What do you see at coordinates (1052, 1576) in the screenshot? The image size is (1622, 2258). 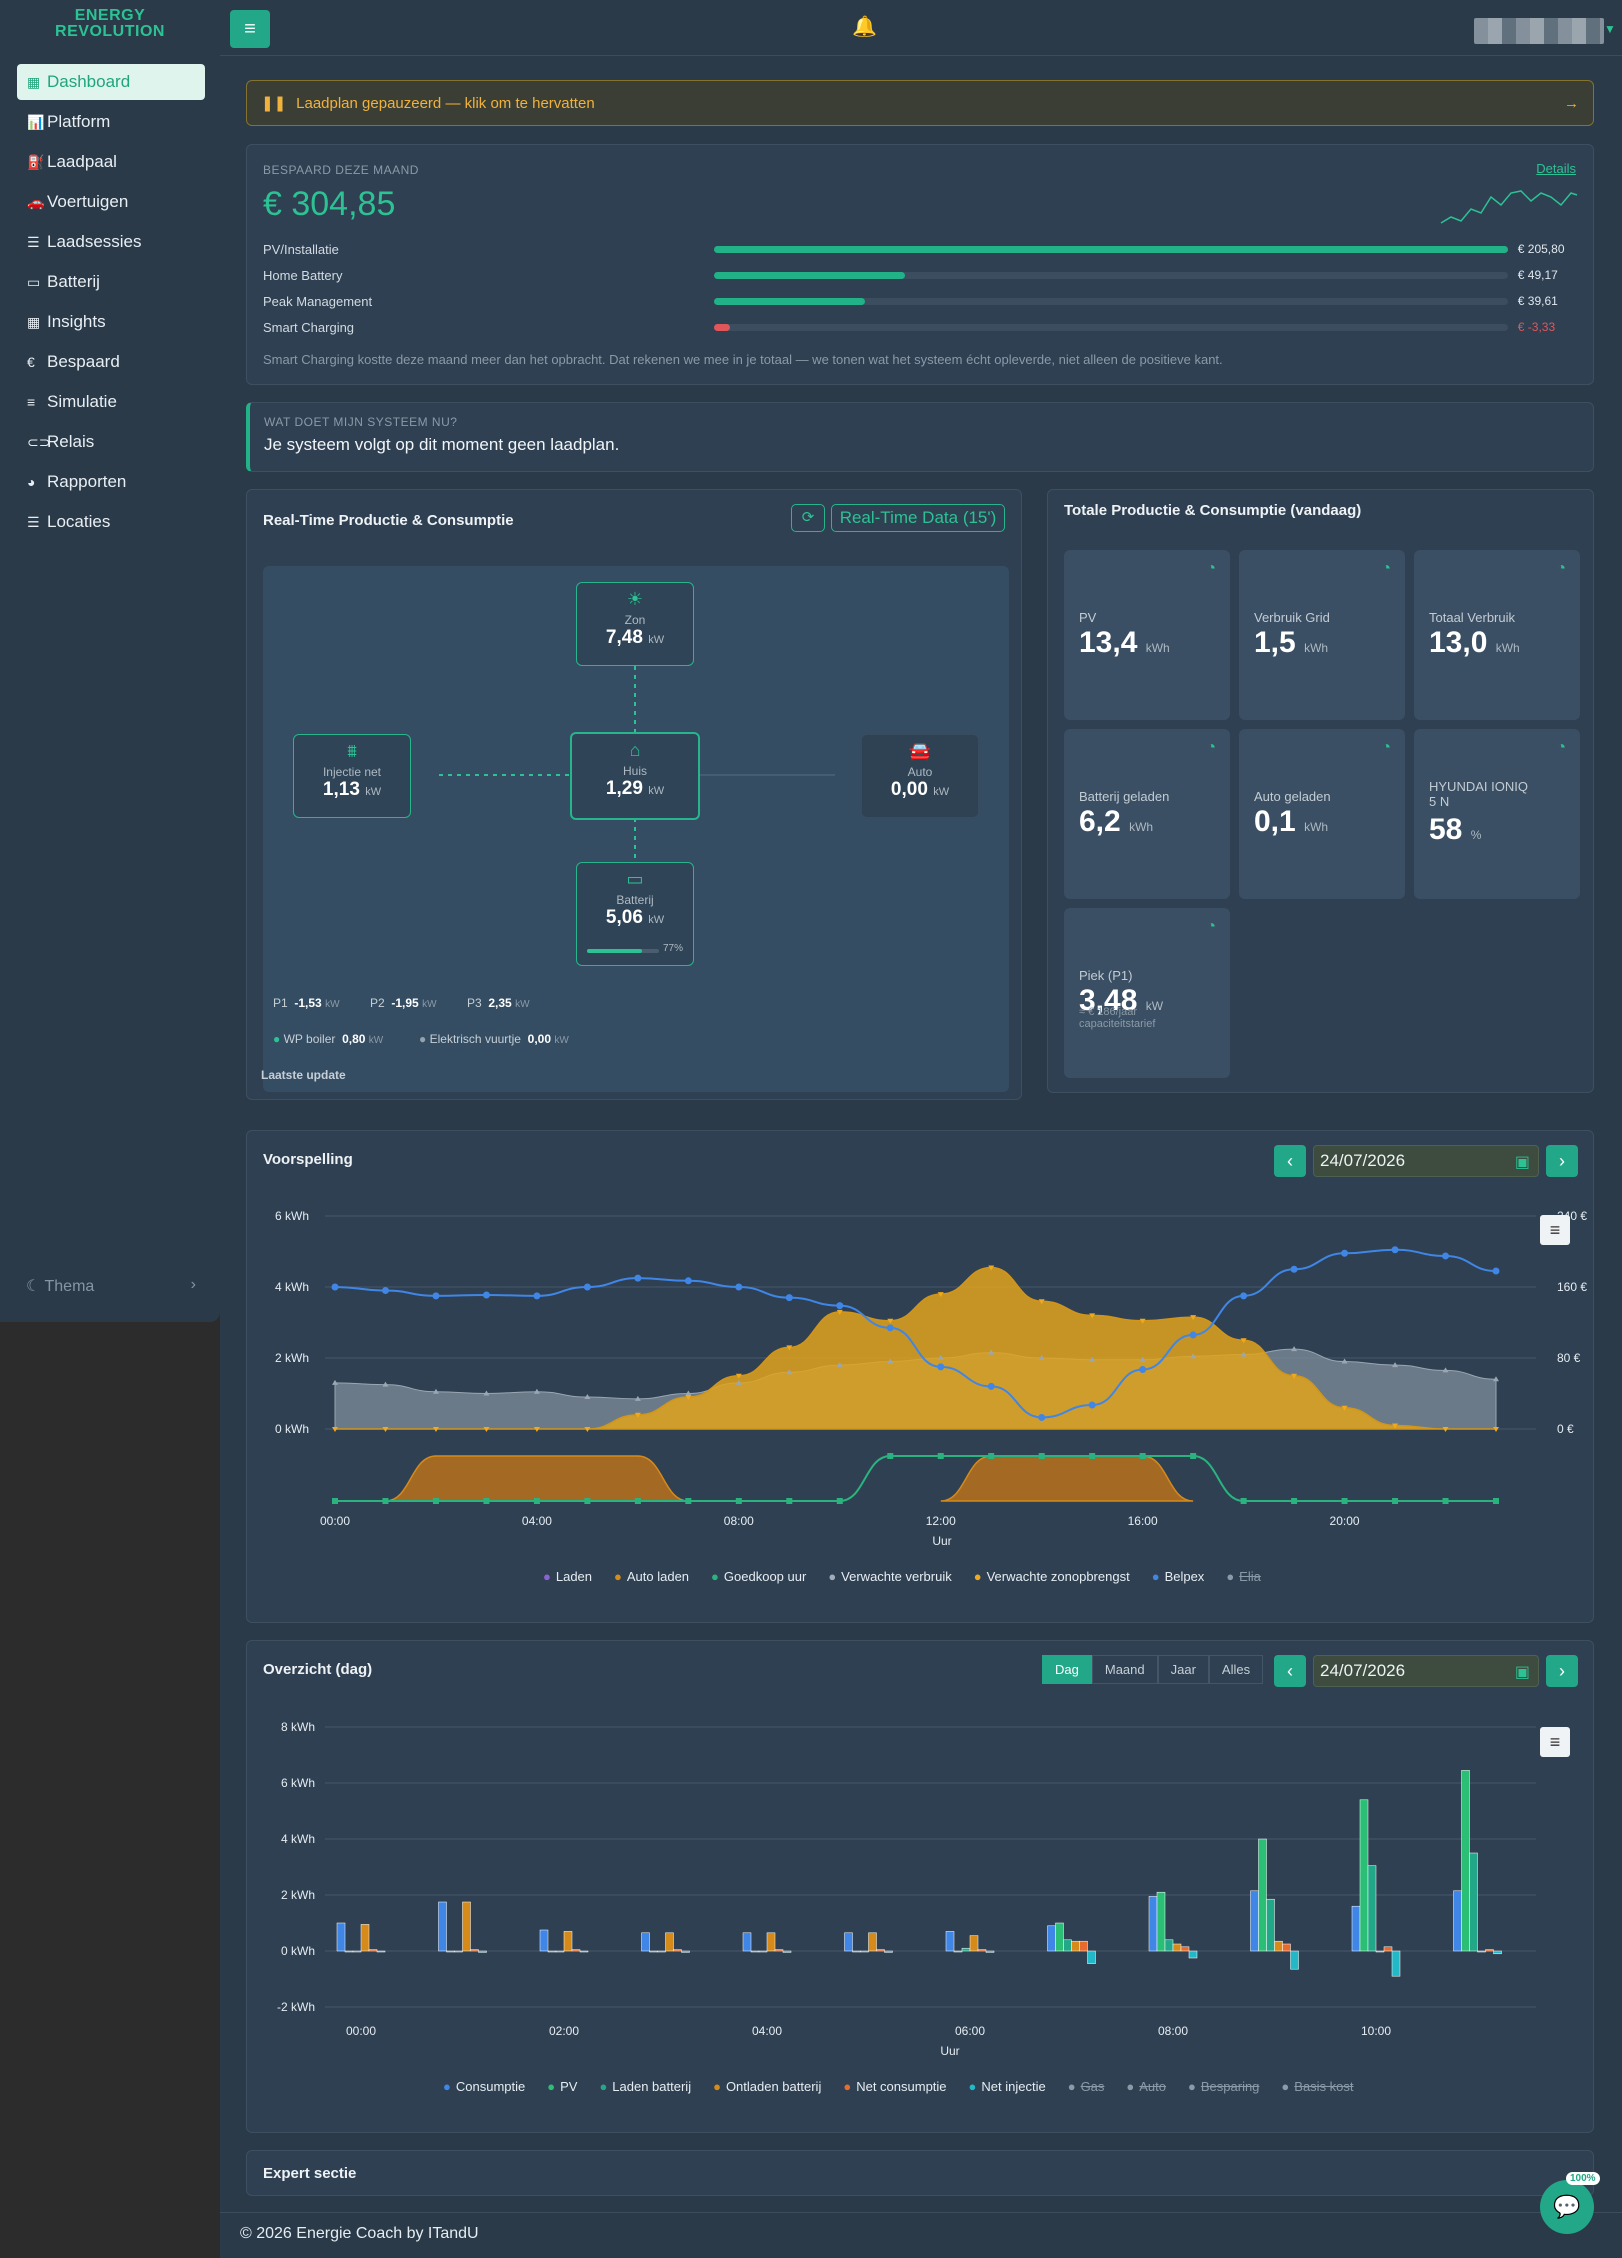 I see `legend-item: ● Verwachte zonopbrengst` at bounding box center [1052, 1576].